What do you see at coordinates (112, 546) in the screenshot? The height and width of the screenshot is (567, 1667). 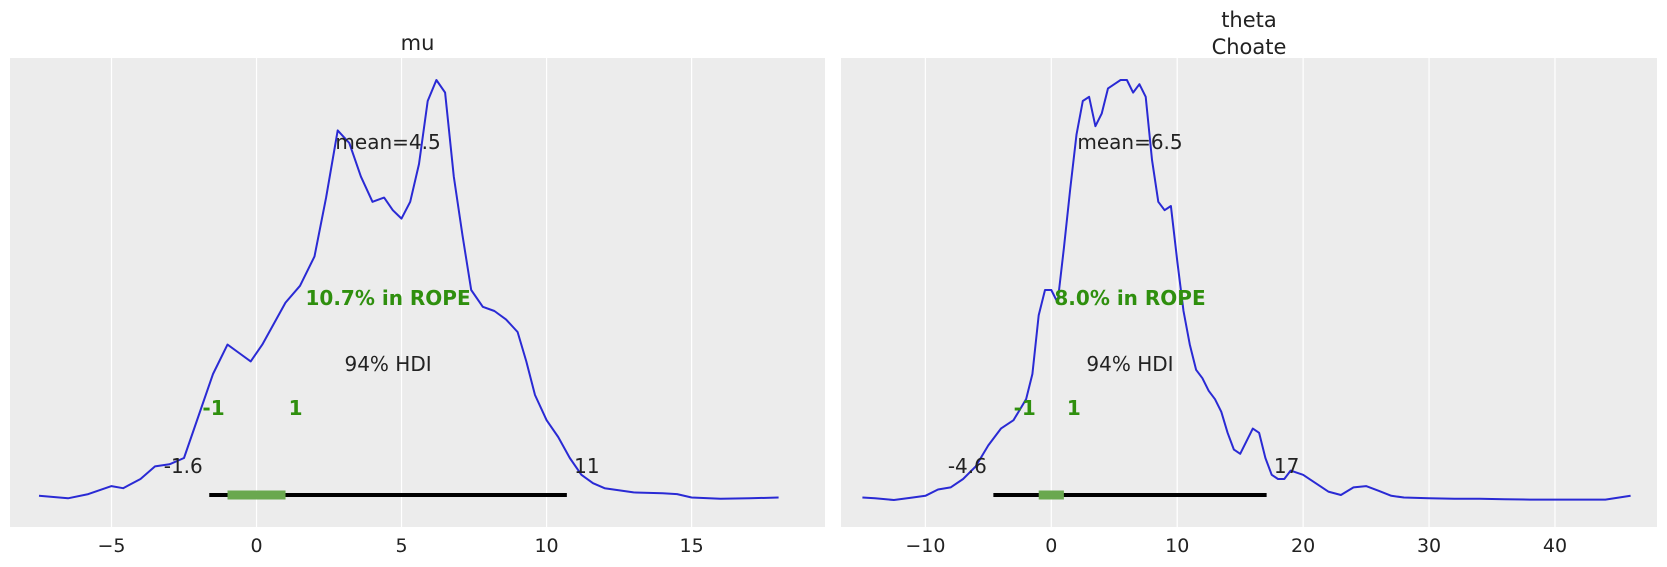 I see `x-tick-label: −5` at bounding box center [112, 546].